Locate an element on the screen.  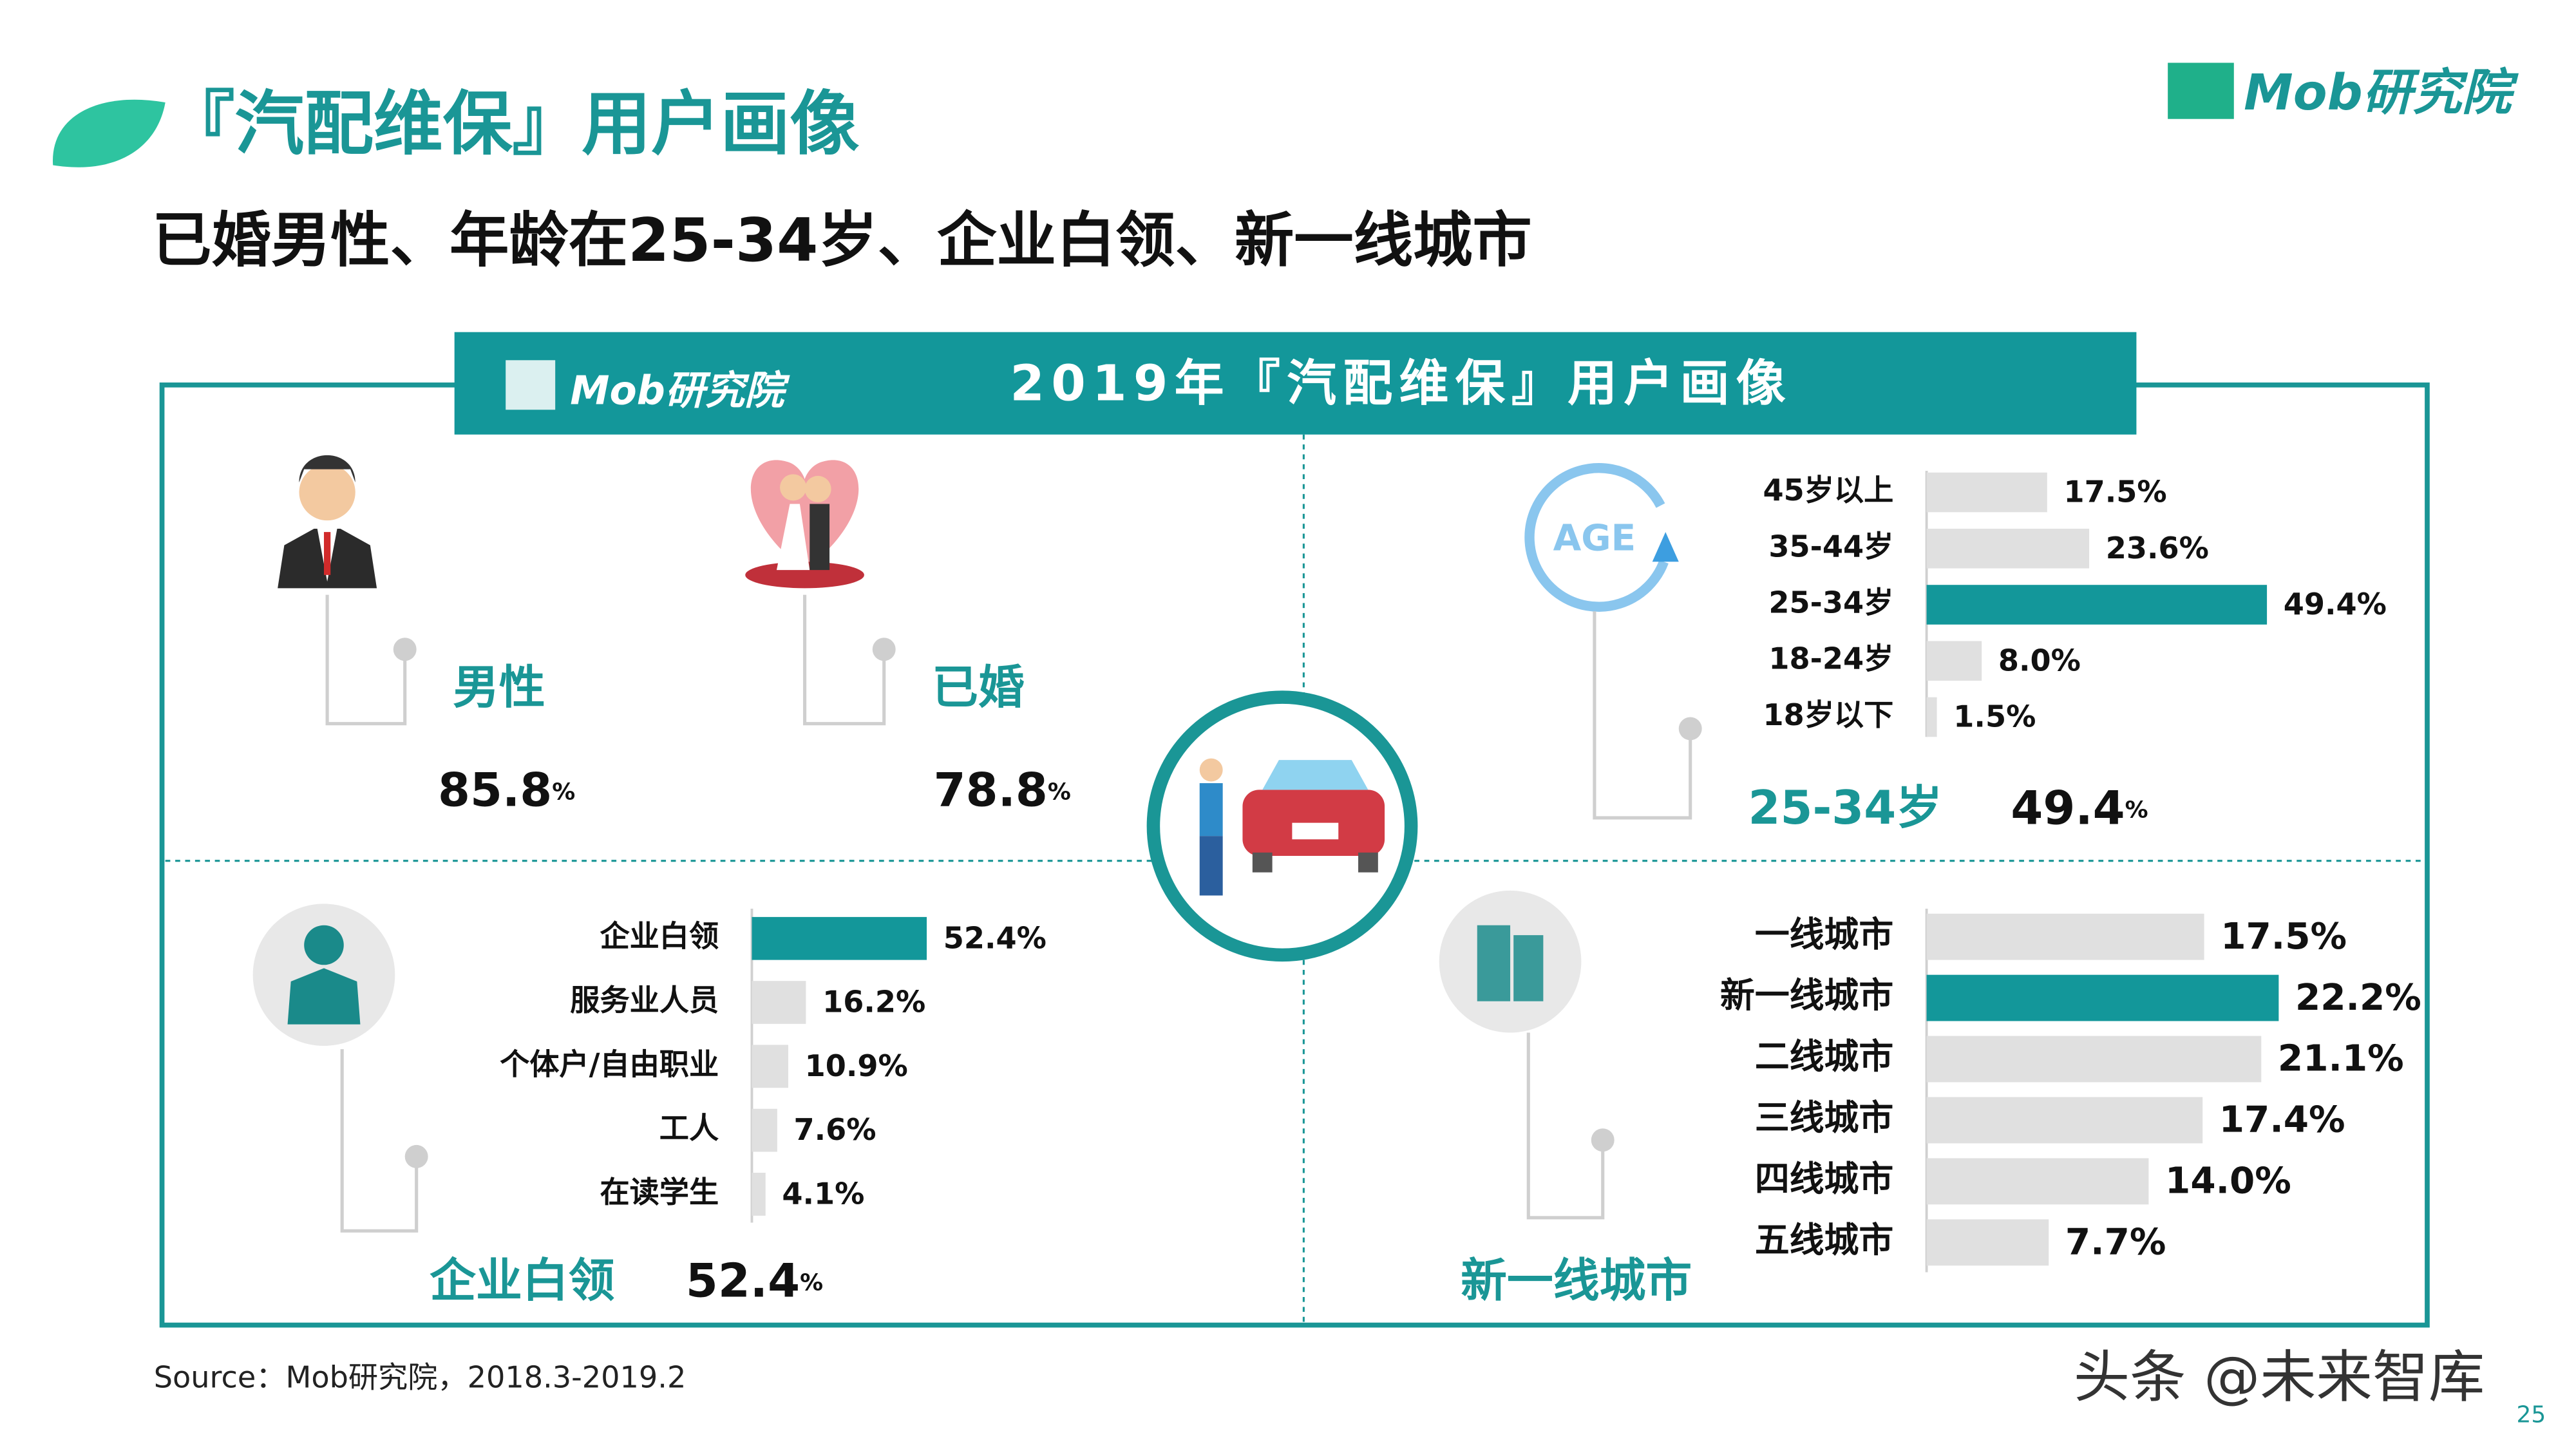
age-icon: AGE is located at coordinates (1601, 538).